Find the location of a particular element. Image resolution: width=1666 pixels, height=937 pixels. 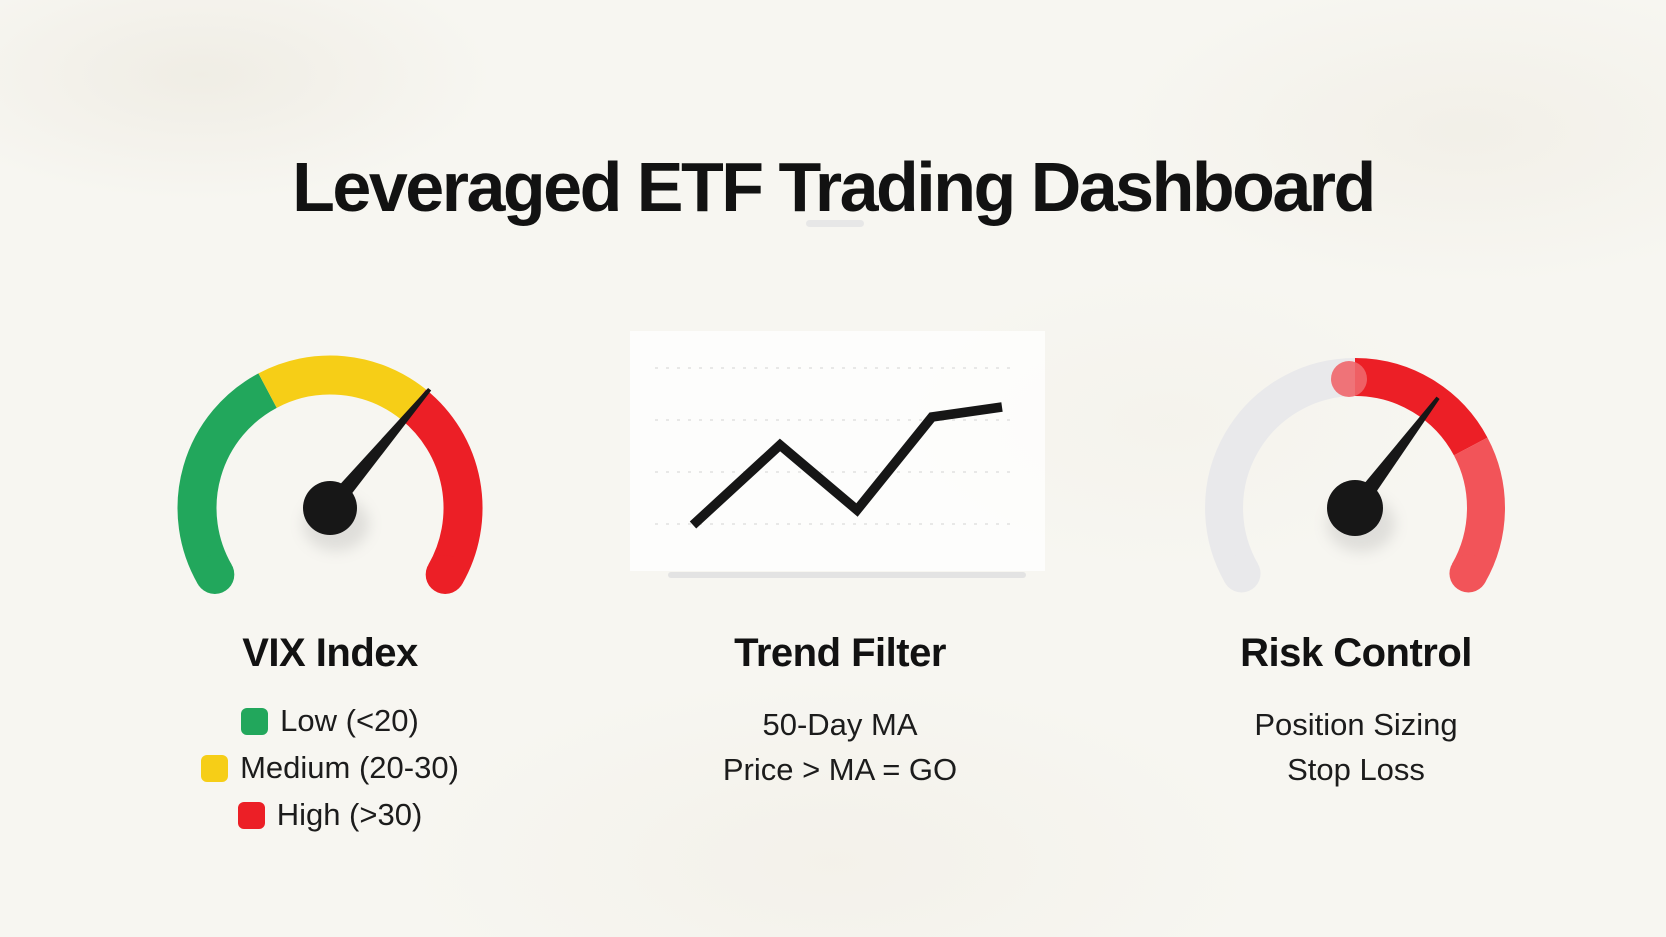

title-divider is located at coordinates (835, 223).